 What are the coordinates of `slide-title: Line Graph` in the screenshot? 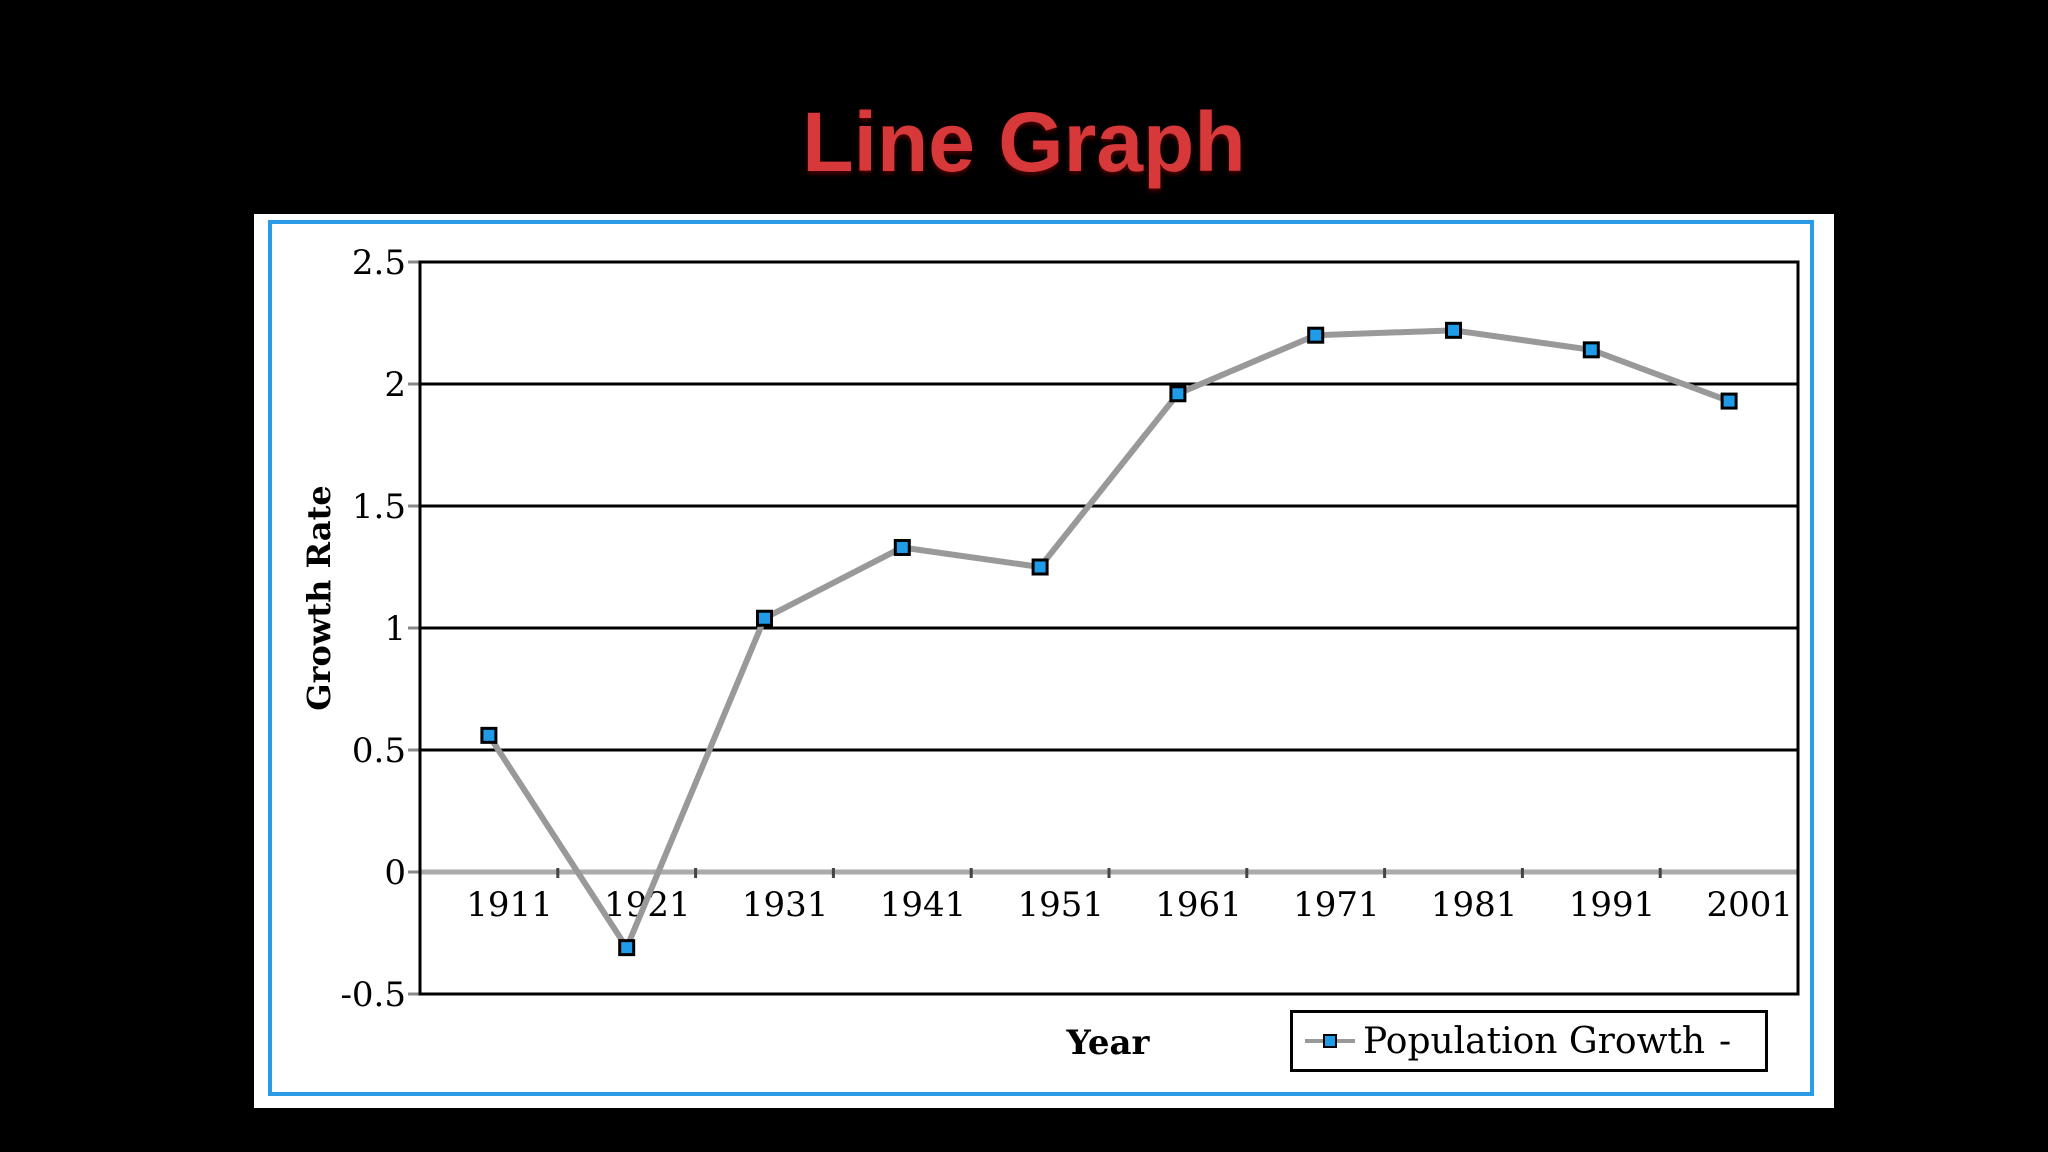 It's located at (1024, 142).